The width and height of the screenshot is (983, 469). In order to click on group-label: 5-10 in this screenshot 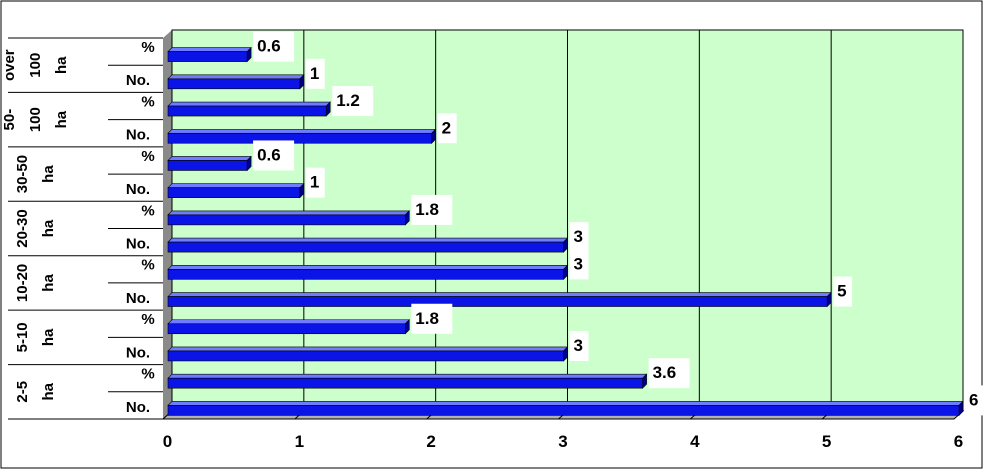, I will do `click(22, 337)`.